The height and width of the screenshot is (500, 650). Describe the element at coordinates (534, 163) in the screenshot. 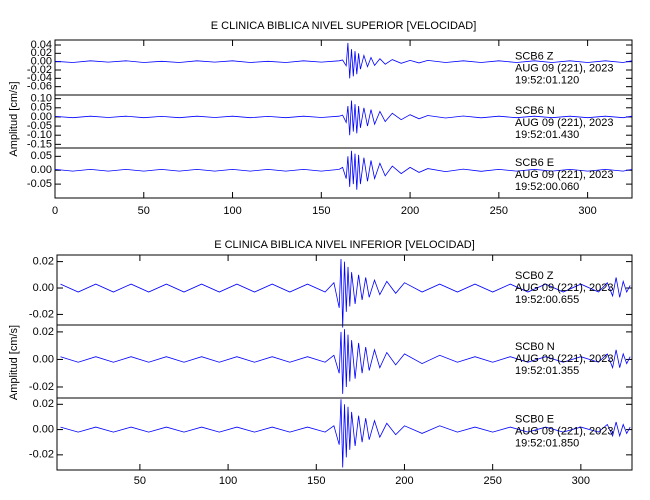

I see `station-label: SCB6 E` at that location.